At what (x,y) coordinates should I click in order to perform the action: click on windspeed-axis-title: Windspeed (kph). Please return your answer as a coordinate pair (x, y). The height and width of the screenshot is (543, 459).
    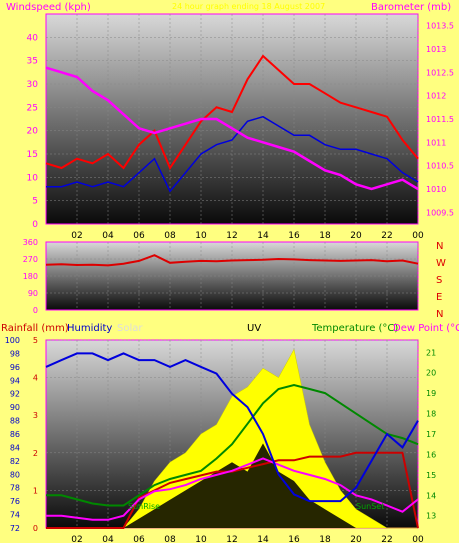
    Looking at the image, I should click on (48, 7).